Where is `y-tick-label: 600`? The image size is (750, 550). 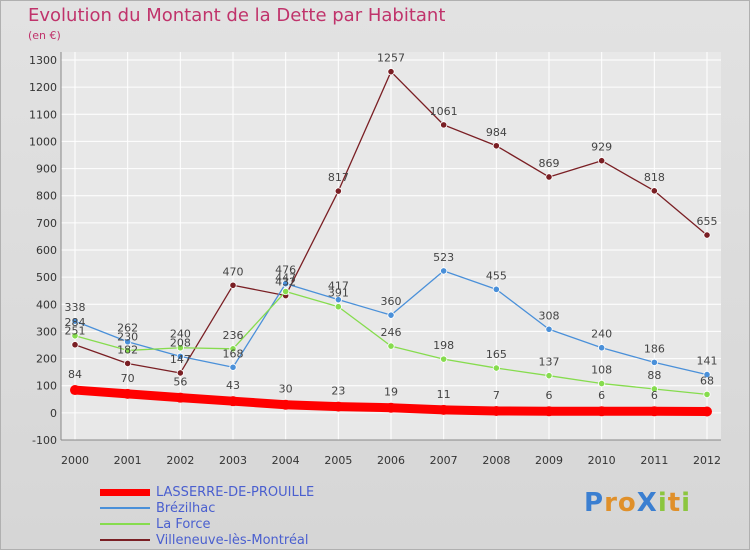
y-tick-label: 600 is located at coordinates (46, 250).